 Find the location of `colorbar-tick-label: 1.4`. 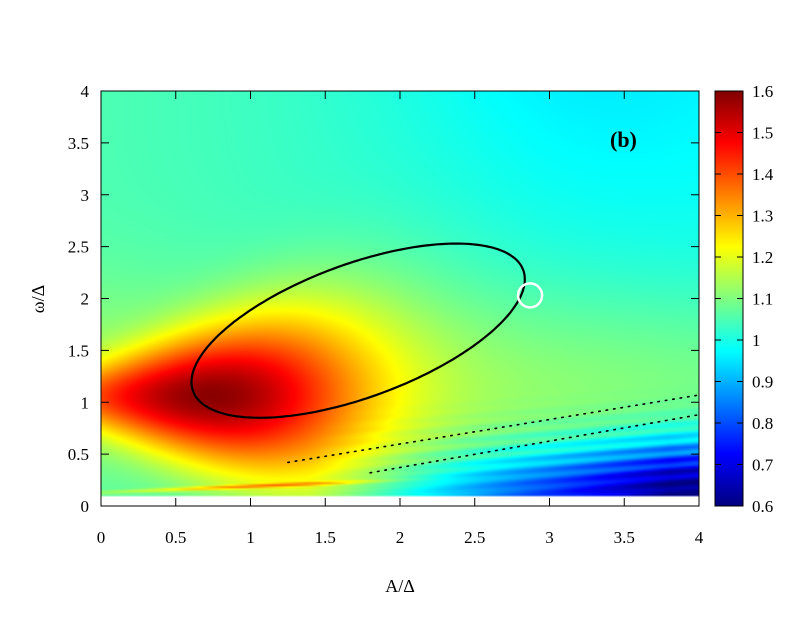

colorbar-tick-label: 1.4 is located at coordinates (763, 174).